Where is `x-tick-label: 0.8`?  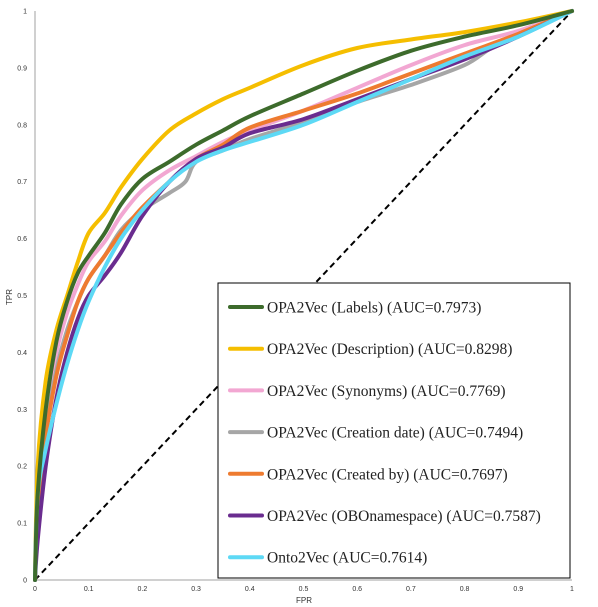 x-tick-label: 0.8 is located at coordinates (465, 589).